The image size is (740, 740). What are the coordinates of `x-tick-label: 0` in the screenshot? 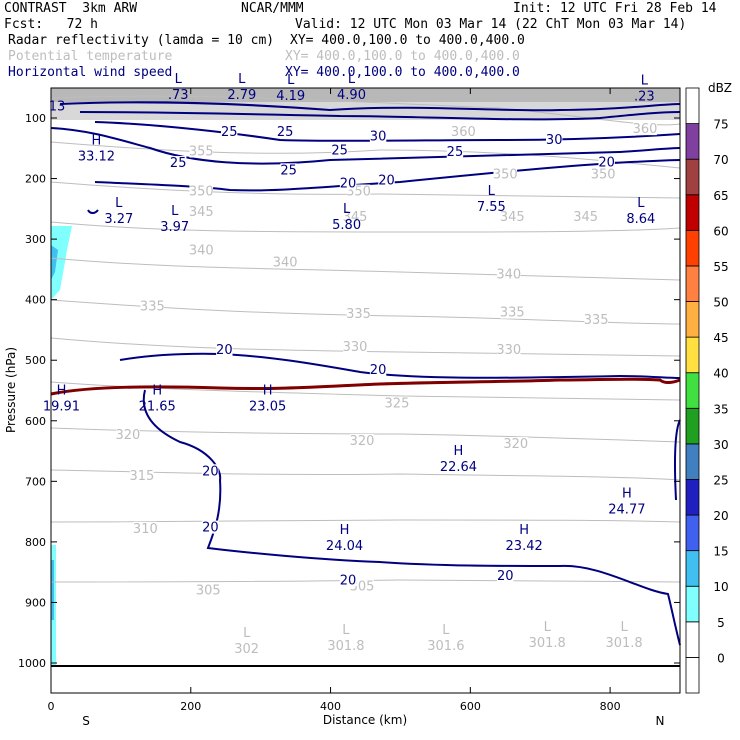 It's located at (51, 706).